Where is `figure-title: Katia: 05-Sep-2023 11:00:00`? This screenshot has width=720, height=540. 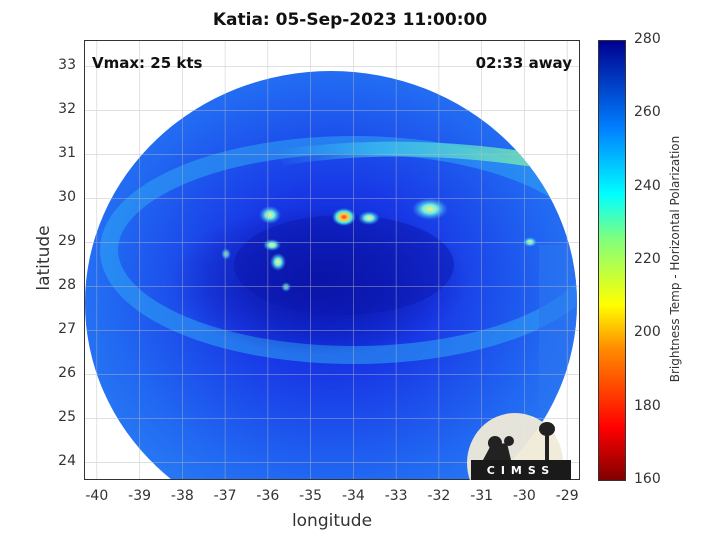 figure-title: Katia: 05-Sep-2023 11:00:00 is located at coordinates (350, 20).